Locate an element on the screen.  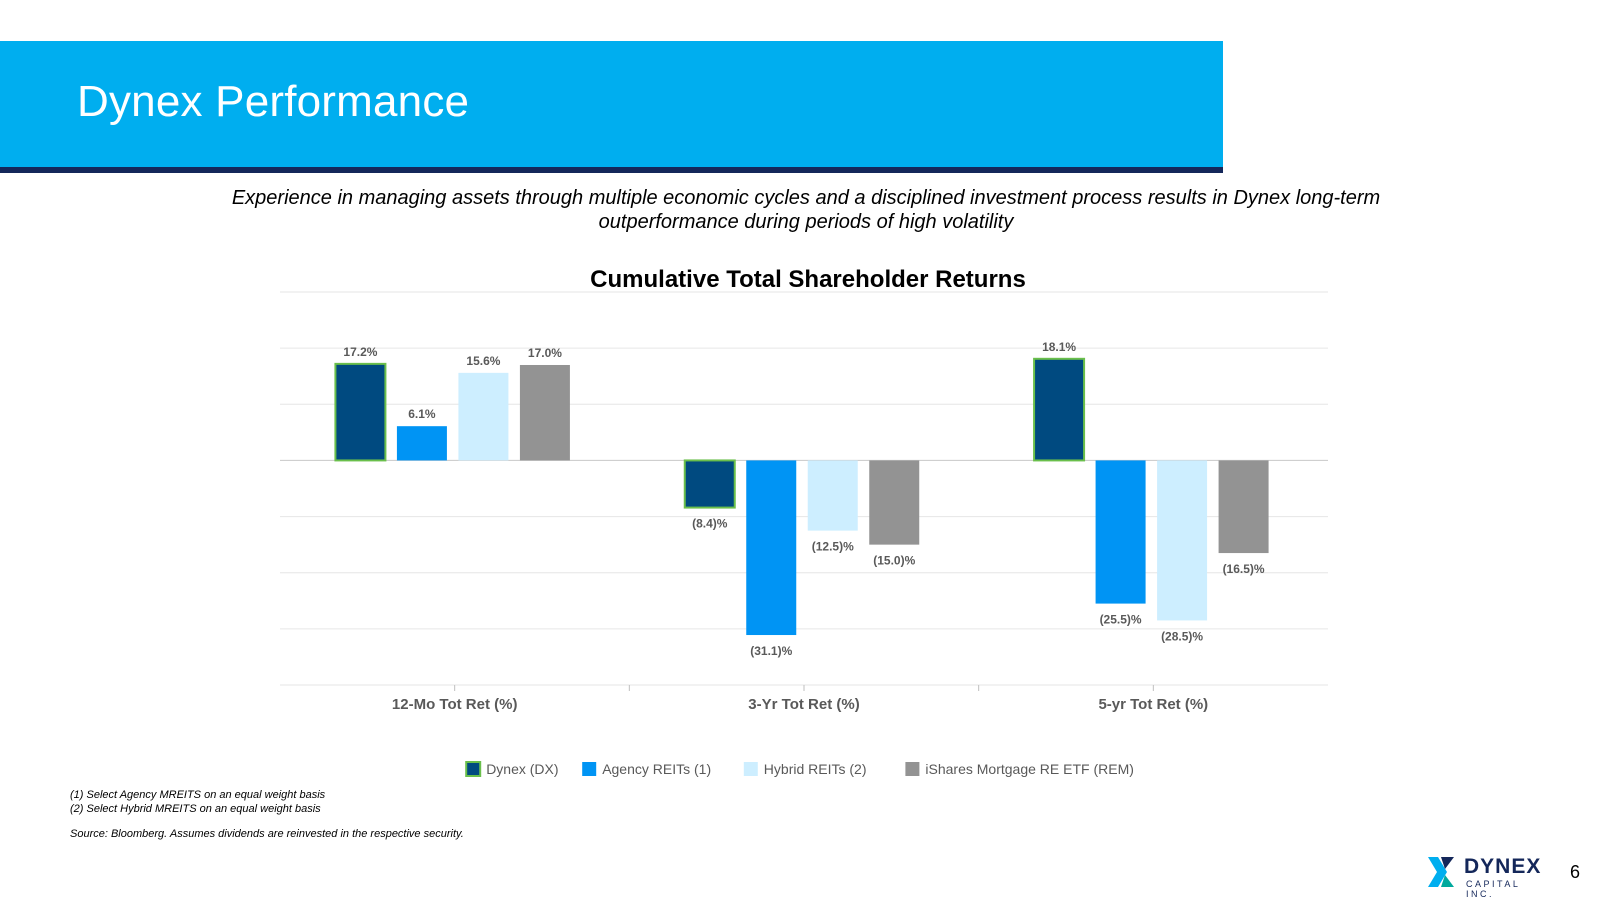
legend-label: Dynex (DX) is located at coordinates (522, 769).